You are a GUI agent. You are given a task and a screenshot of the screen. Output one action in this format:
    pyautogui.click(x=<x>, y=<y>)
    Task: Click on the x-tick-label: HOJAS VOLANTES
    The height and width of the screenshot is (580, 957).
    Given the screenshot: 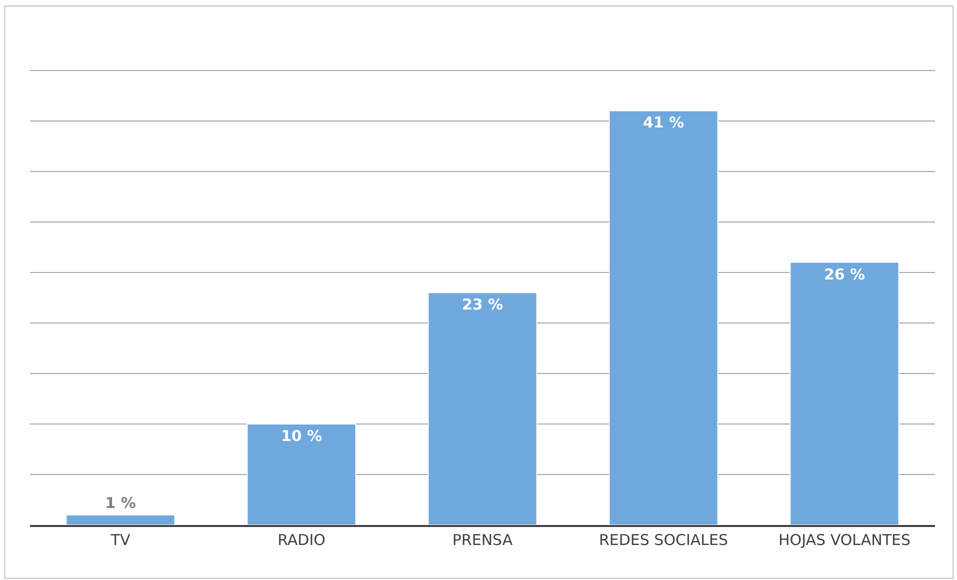 What is the action you would take?
    pyautogui.click(x=844, y=540)
    